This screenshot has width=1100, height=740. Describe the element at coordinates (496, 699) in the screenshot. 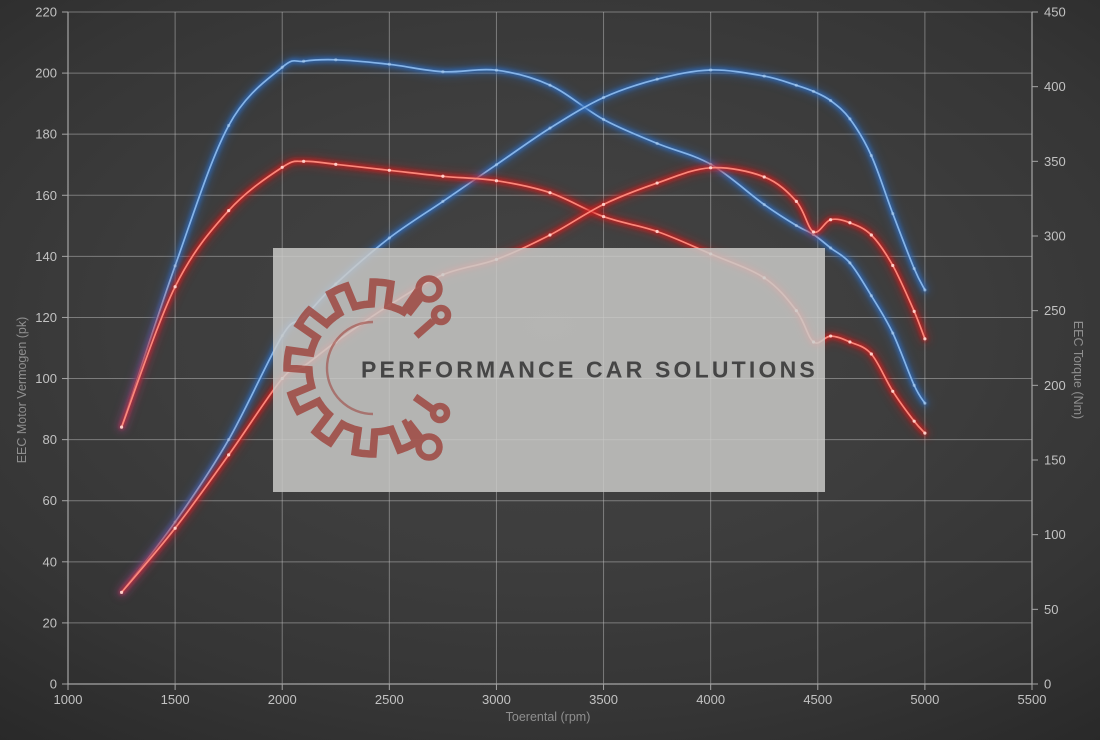

I see `x-axis-tick-label: 3000` at that location.